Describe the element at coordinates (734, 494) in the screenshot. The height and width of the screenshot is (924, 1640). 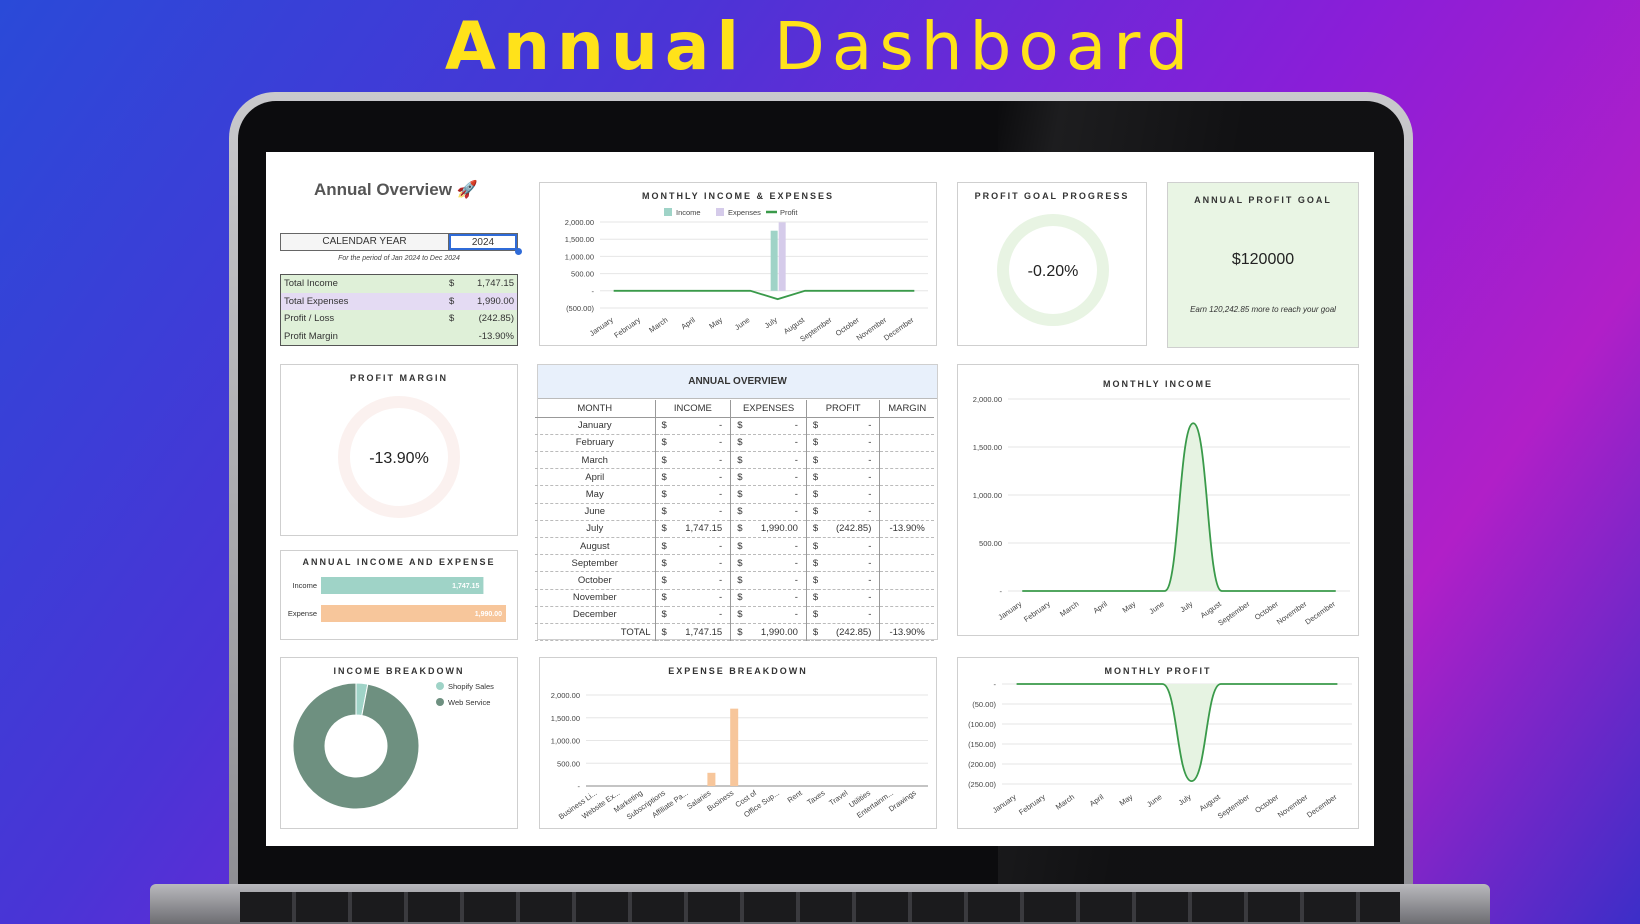
I see `table-row: May $ - $ - $ -` at that location.